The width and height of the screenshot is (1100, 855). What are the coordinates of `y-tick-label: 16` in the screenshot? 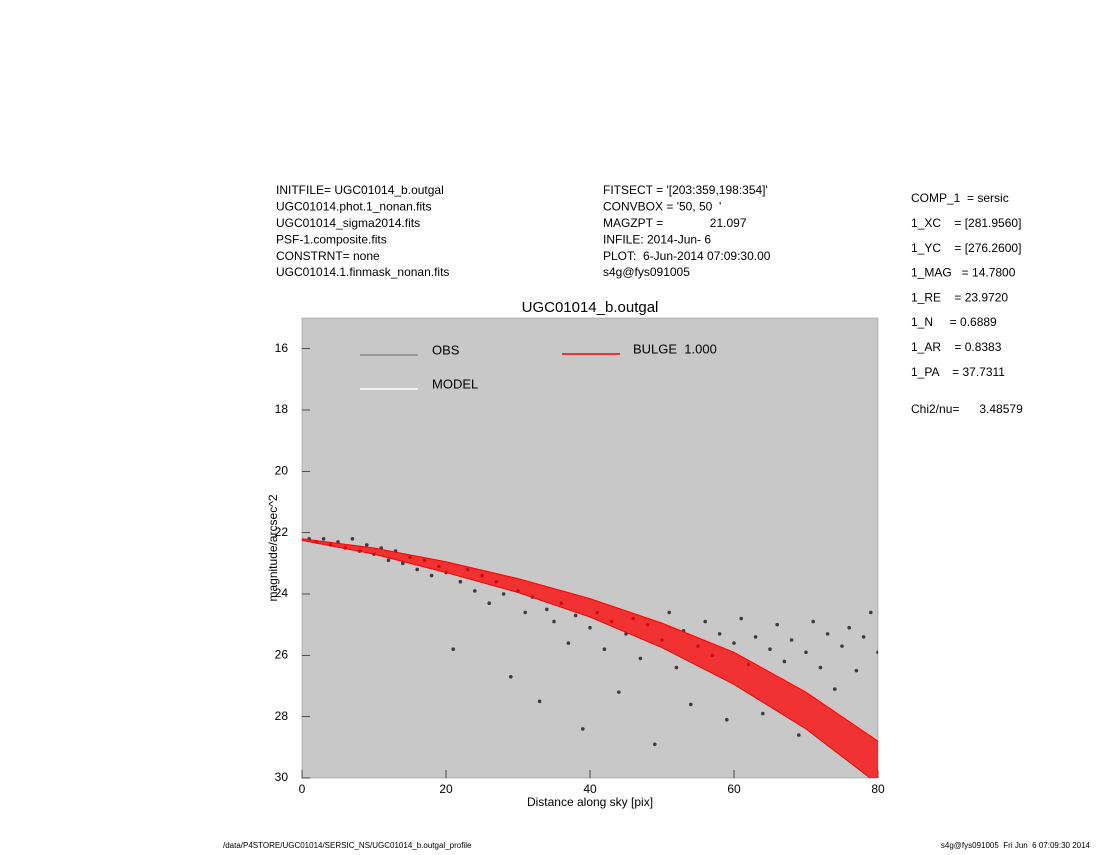 It's located at (282, 348).